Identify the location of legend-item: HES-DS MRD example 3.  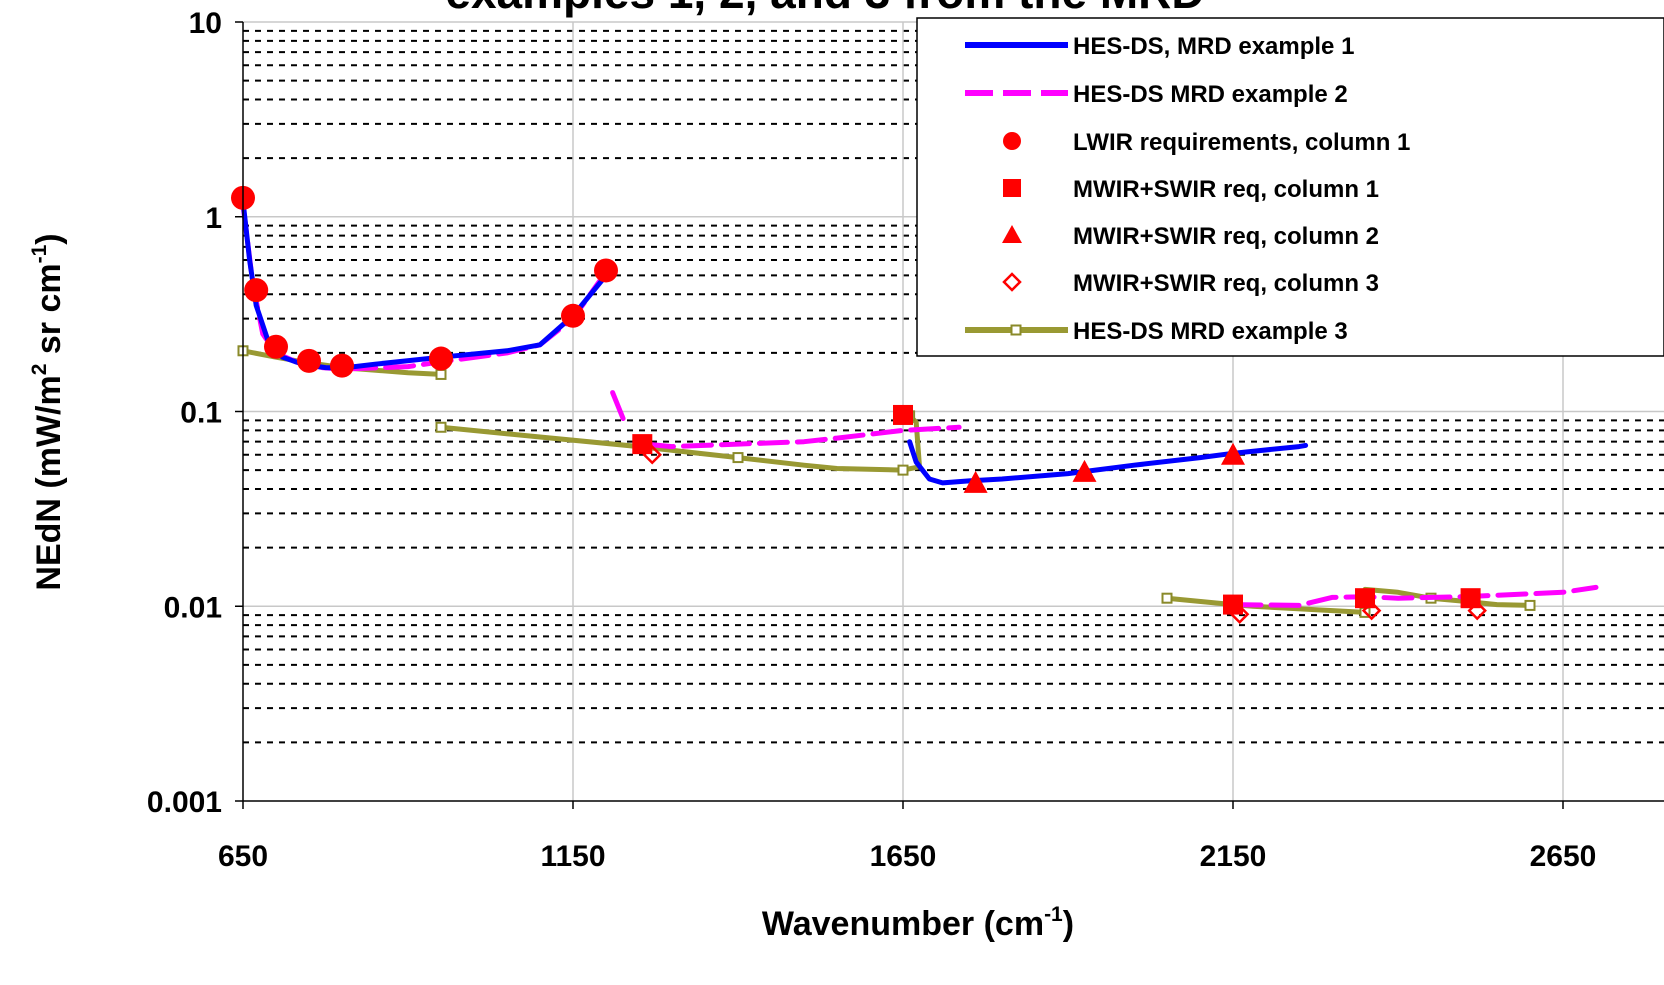
(1156, 331).